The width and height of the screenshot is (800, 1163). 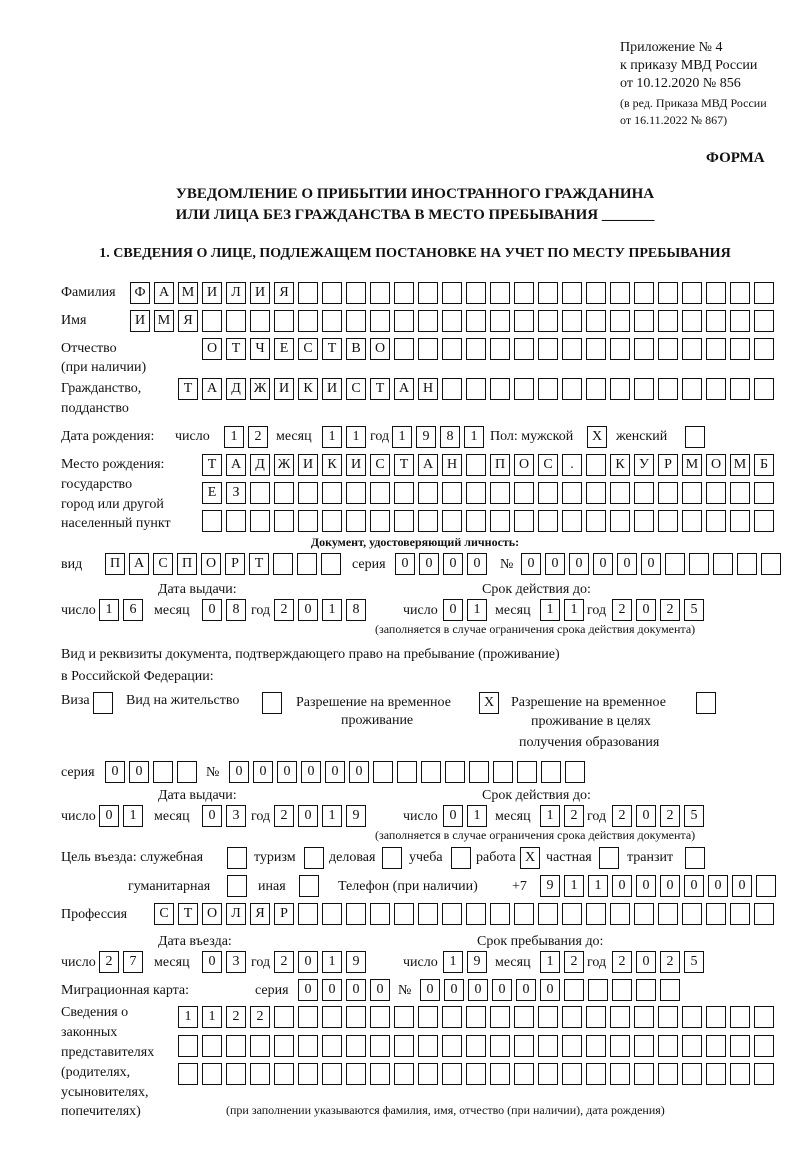 What do you see at coordinates (476, 1074) in the screenshot?
I see `legal-field` at bounding box center [476, 1074].